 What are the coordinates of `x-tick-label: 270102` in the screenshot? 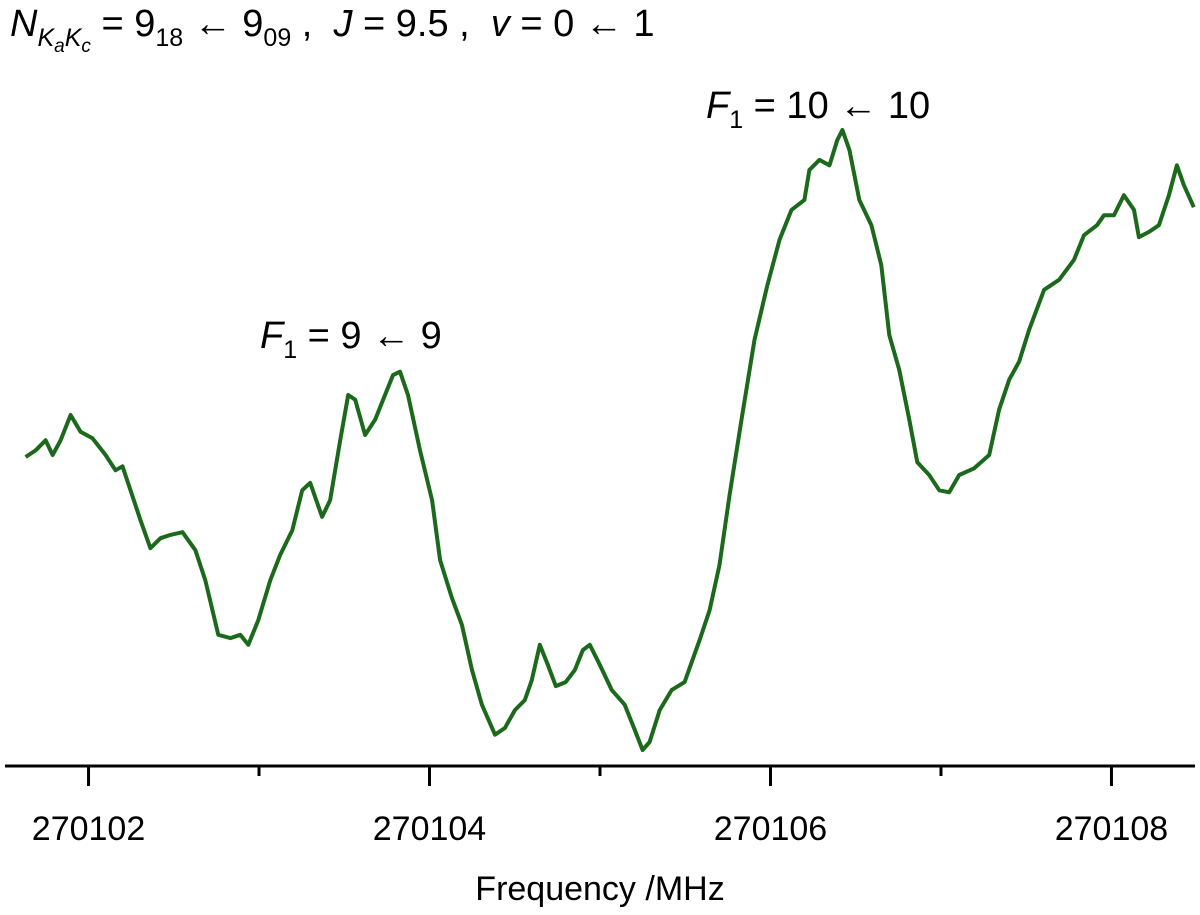 It's located at (88, 829).